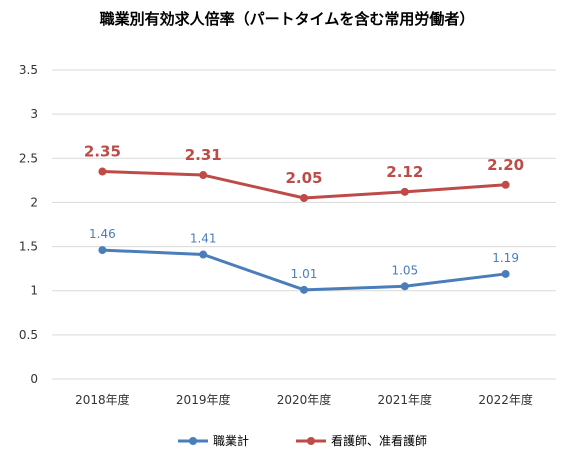 The width and height of the screenshot is (574, 454). Describe the element at coordinates (505, 165) in the screenshot. I see `series-1-data-label-4: 2.20` at that location.